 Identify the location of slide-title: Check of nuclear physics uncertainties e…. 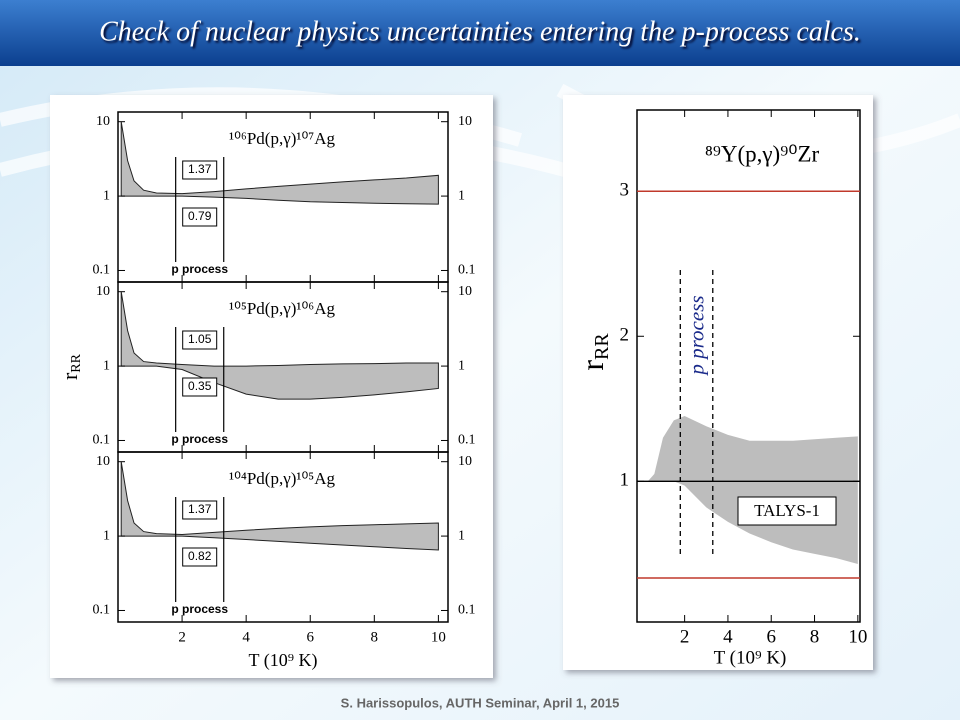
(480, 31).